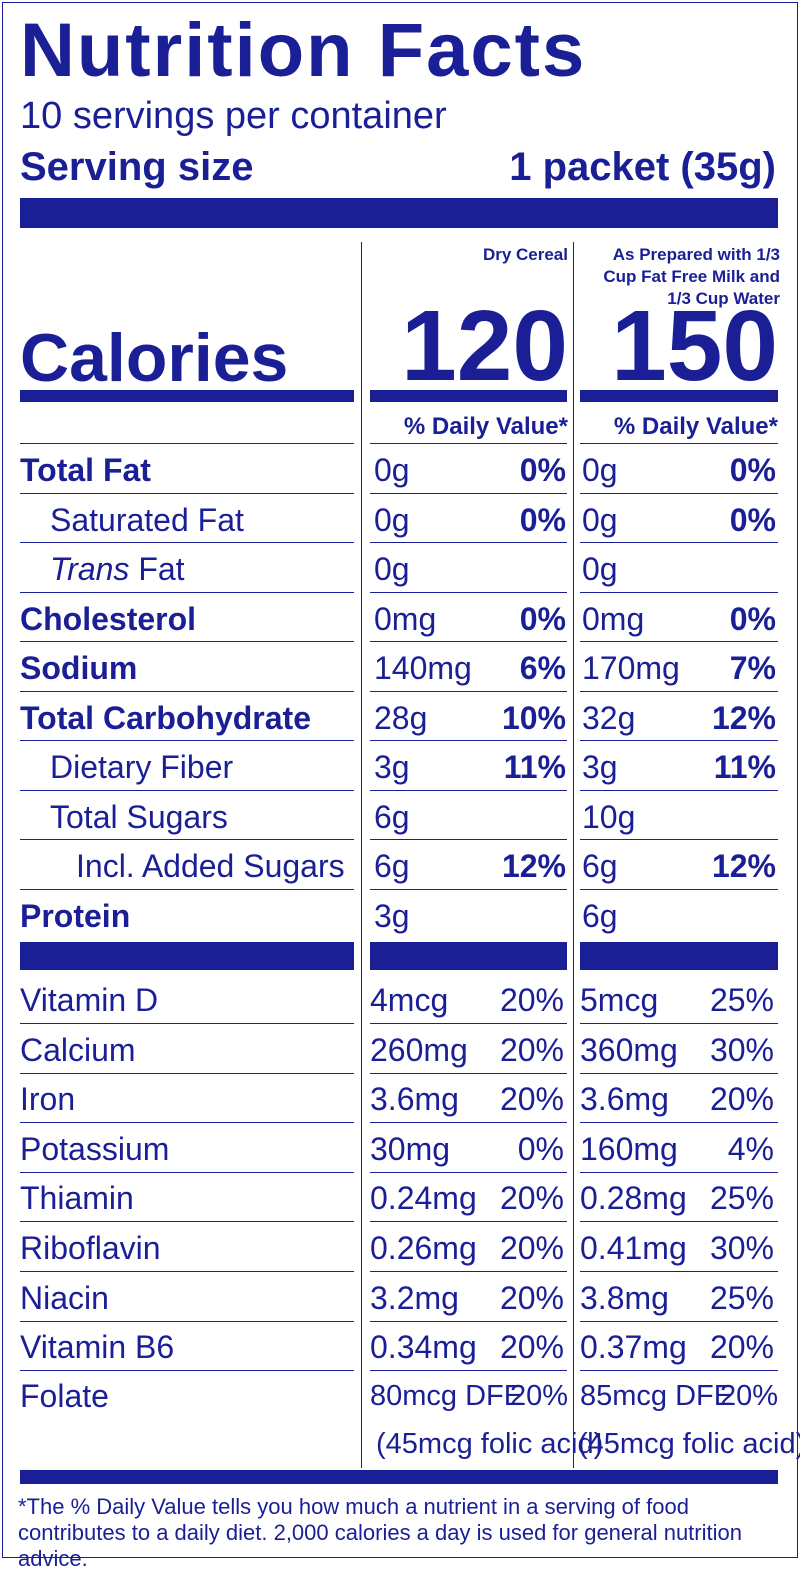  Describe the element at coordinates (631, 668) in the screenshot. I see `prep-amount: 170mg` at that location.